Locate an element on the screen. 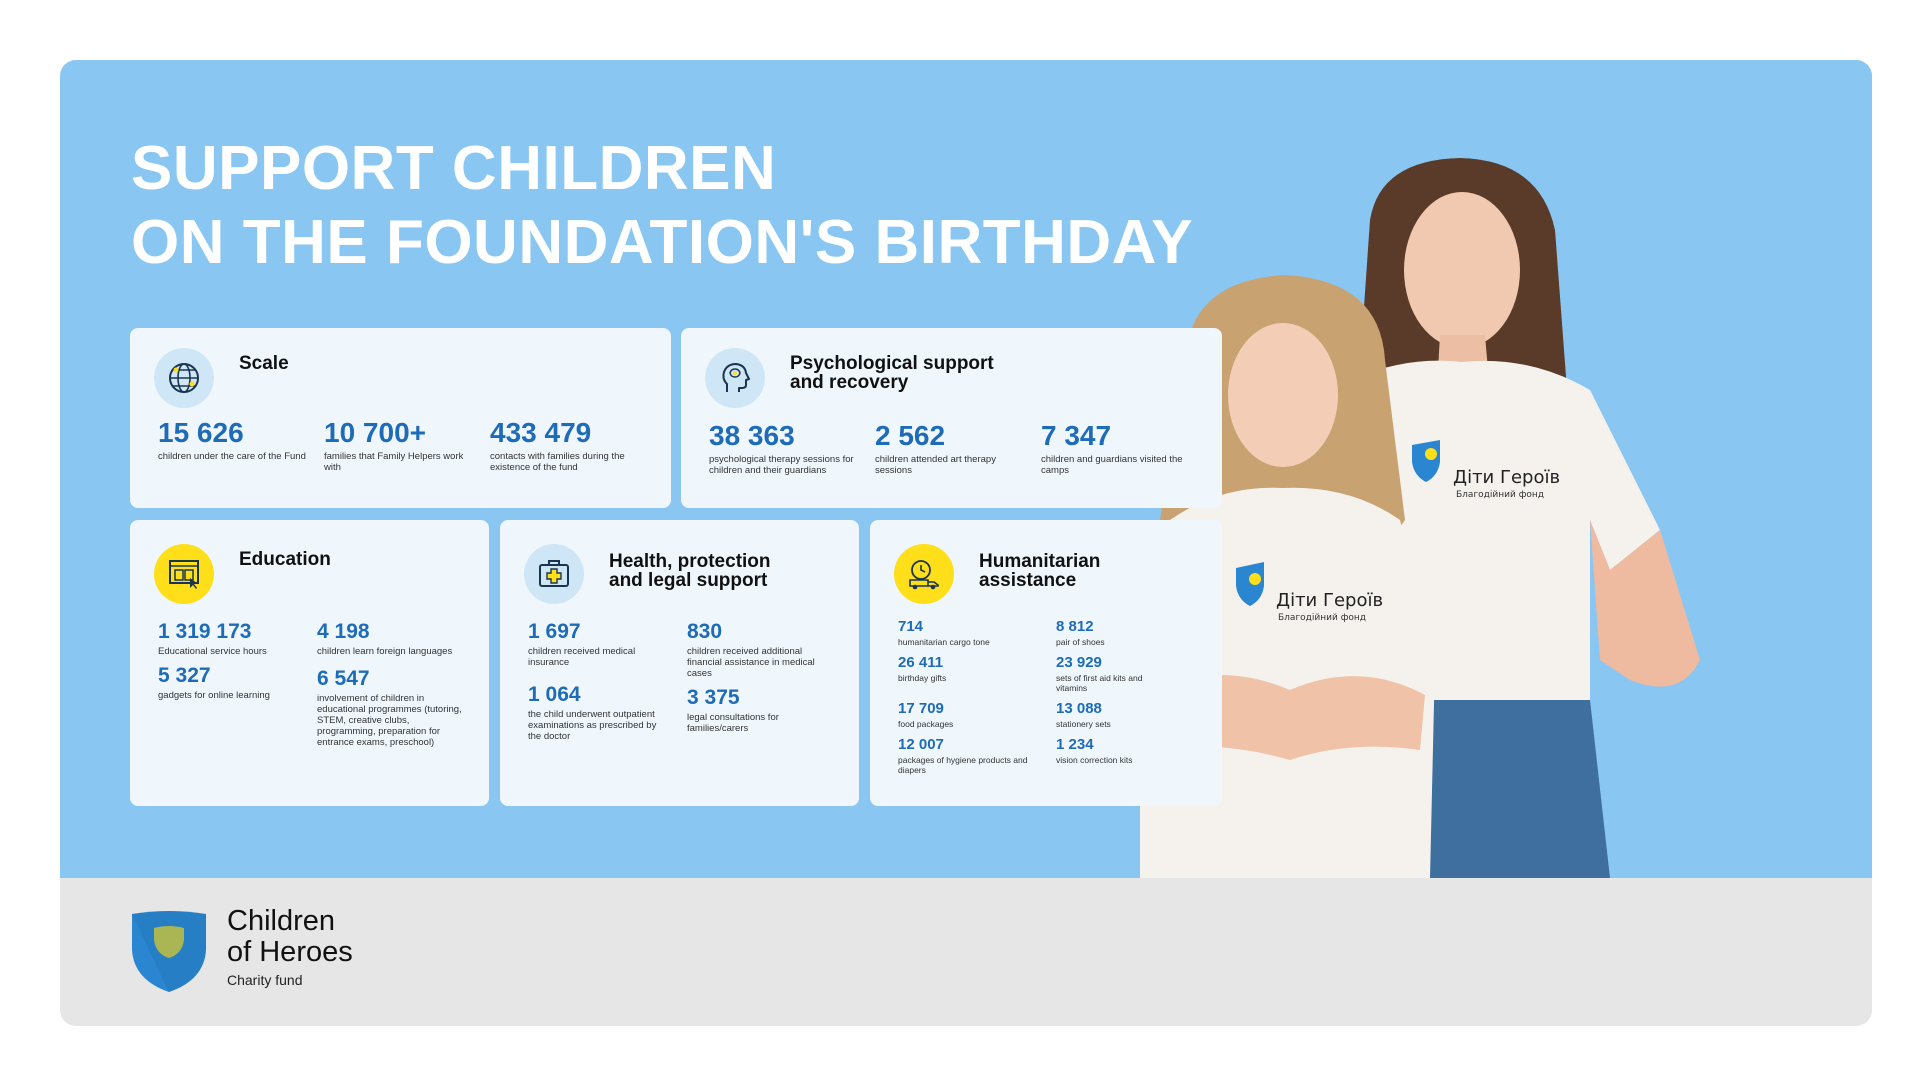 The width and height of the screenshot is (1920, 1080). shirt-logo-older-sub: Благодійний фонд is located at coordinates (1500, 495).